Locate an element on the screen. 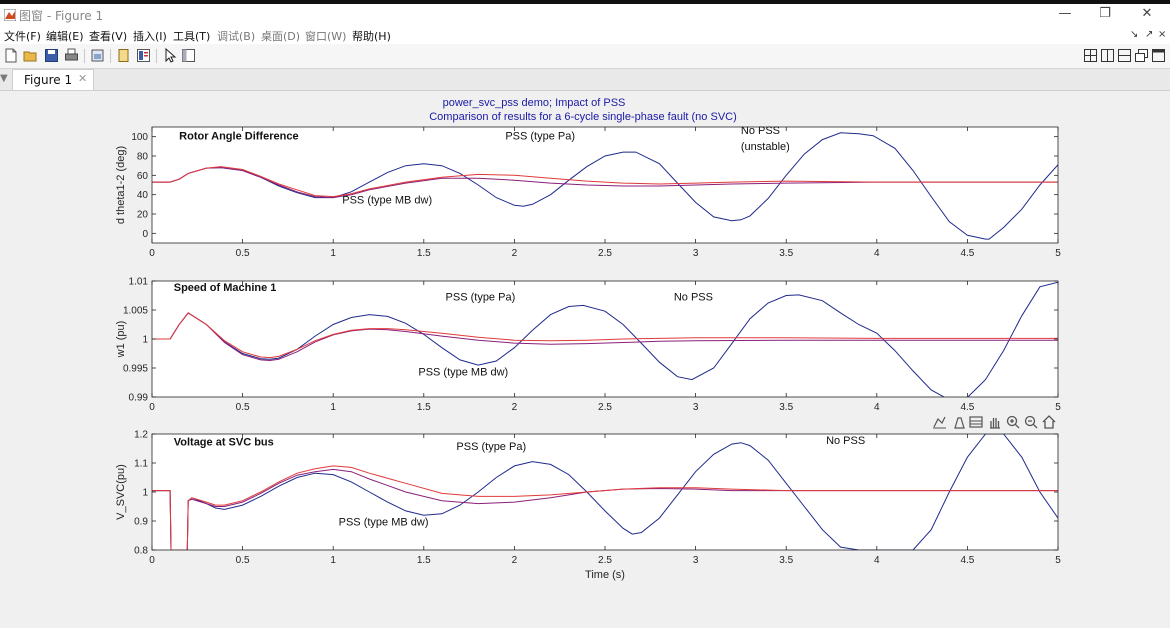 This screenshot has width=1170, height=628. rotor-angle-annotation: (unstable) is located at coordinates (765, 147).